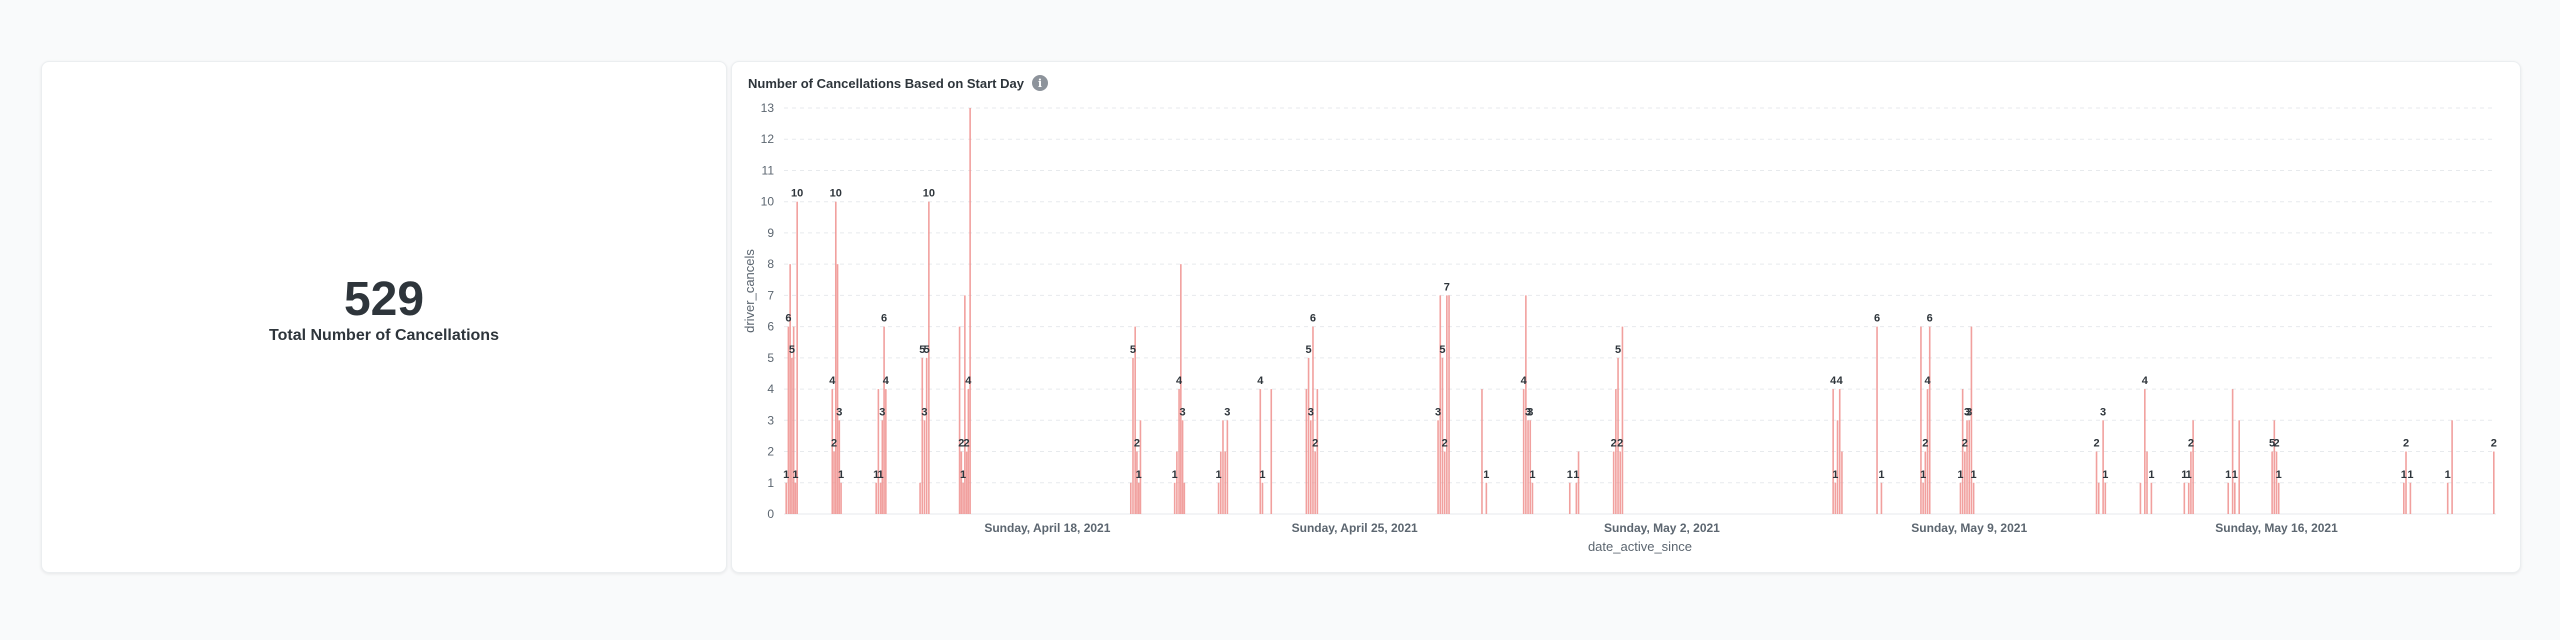  Describe the element at coordinates (770, 264) in the screenshot. I see `y-tick-label: 8` at that location.